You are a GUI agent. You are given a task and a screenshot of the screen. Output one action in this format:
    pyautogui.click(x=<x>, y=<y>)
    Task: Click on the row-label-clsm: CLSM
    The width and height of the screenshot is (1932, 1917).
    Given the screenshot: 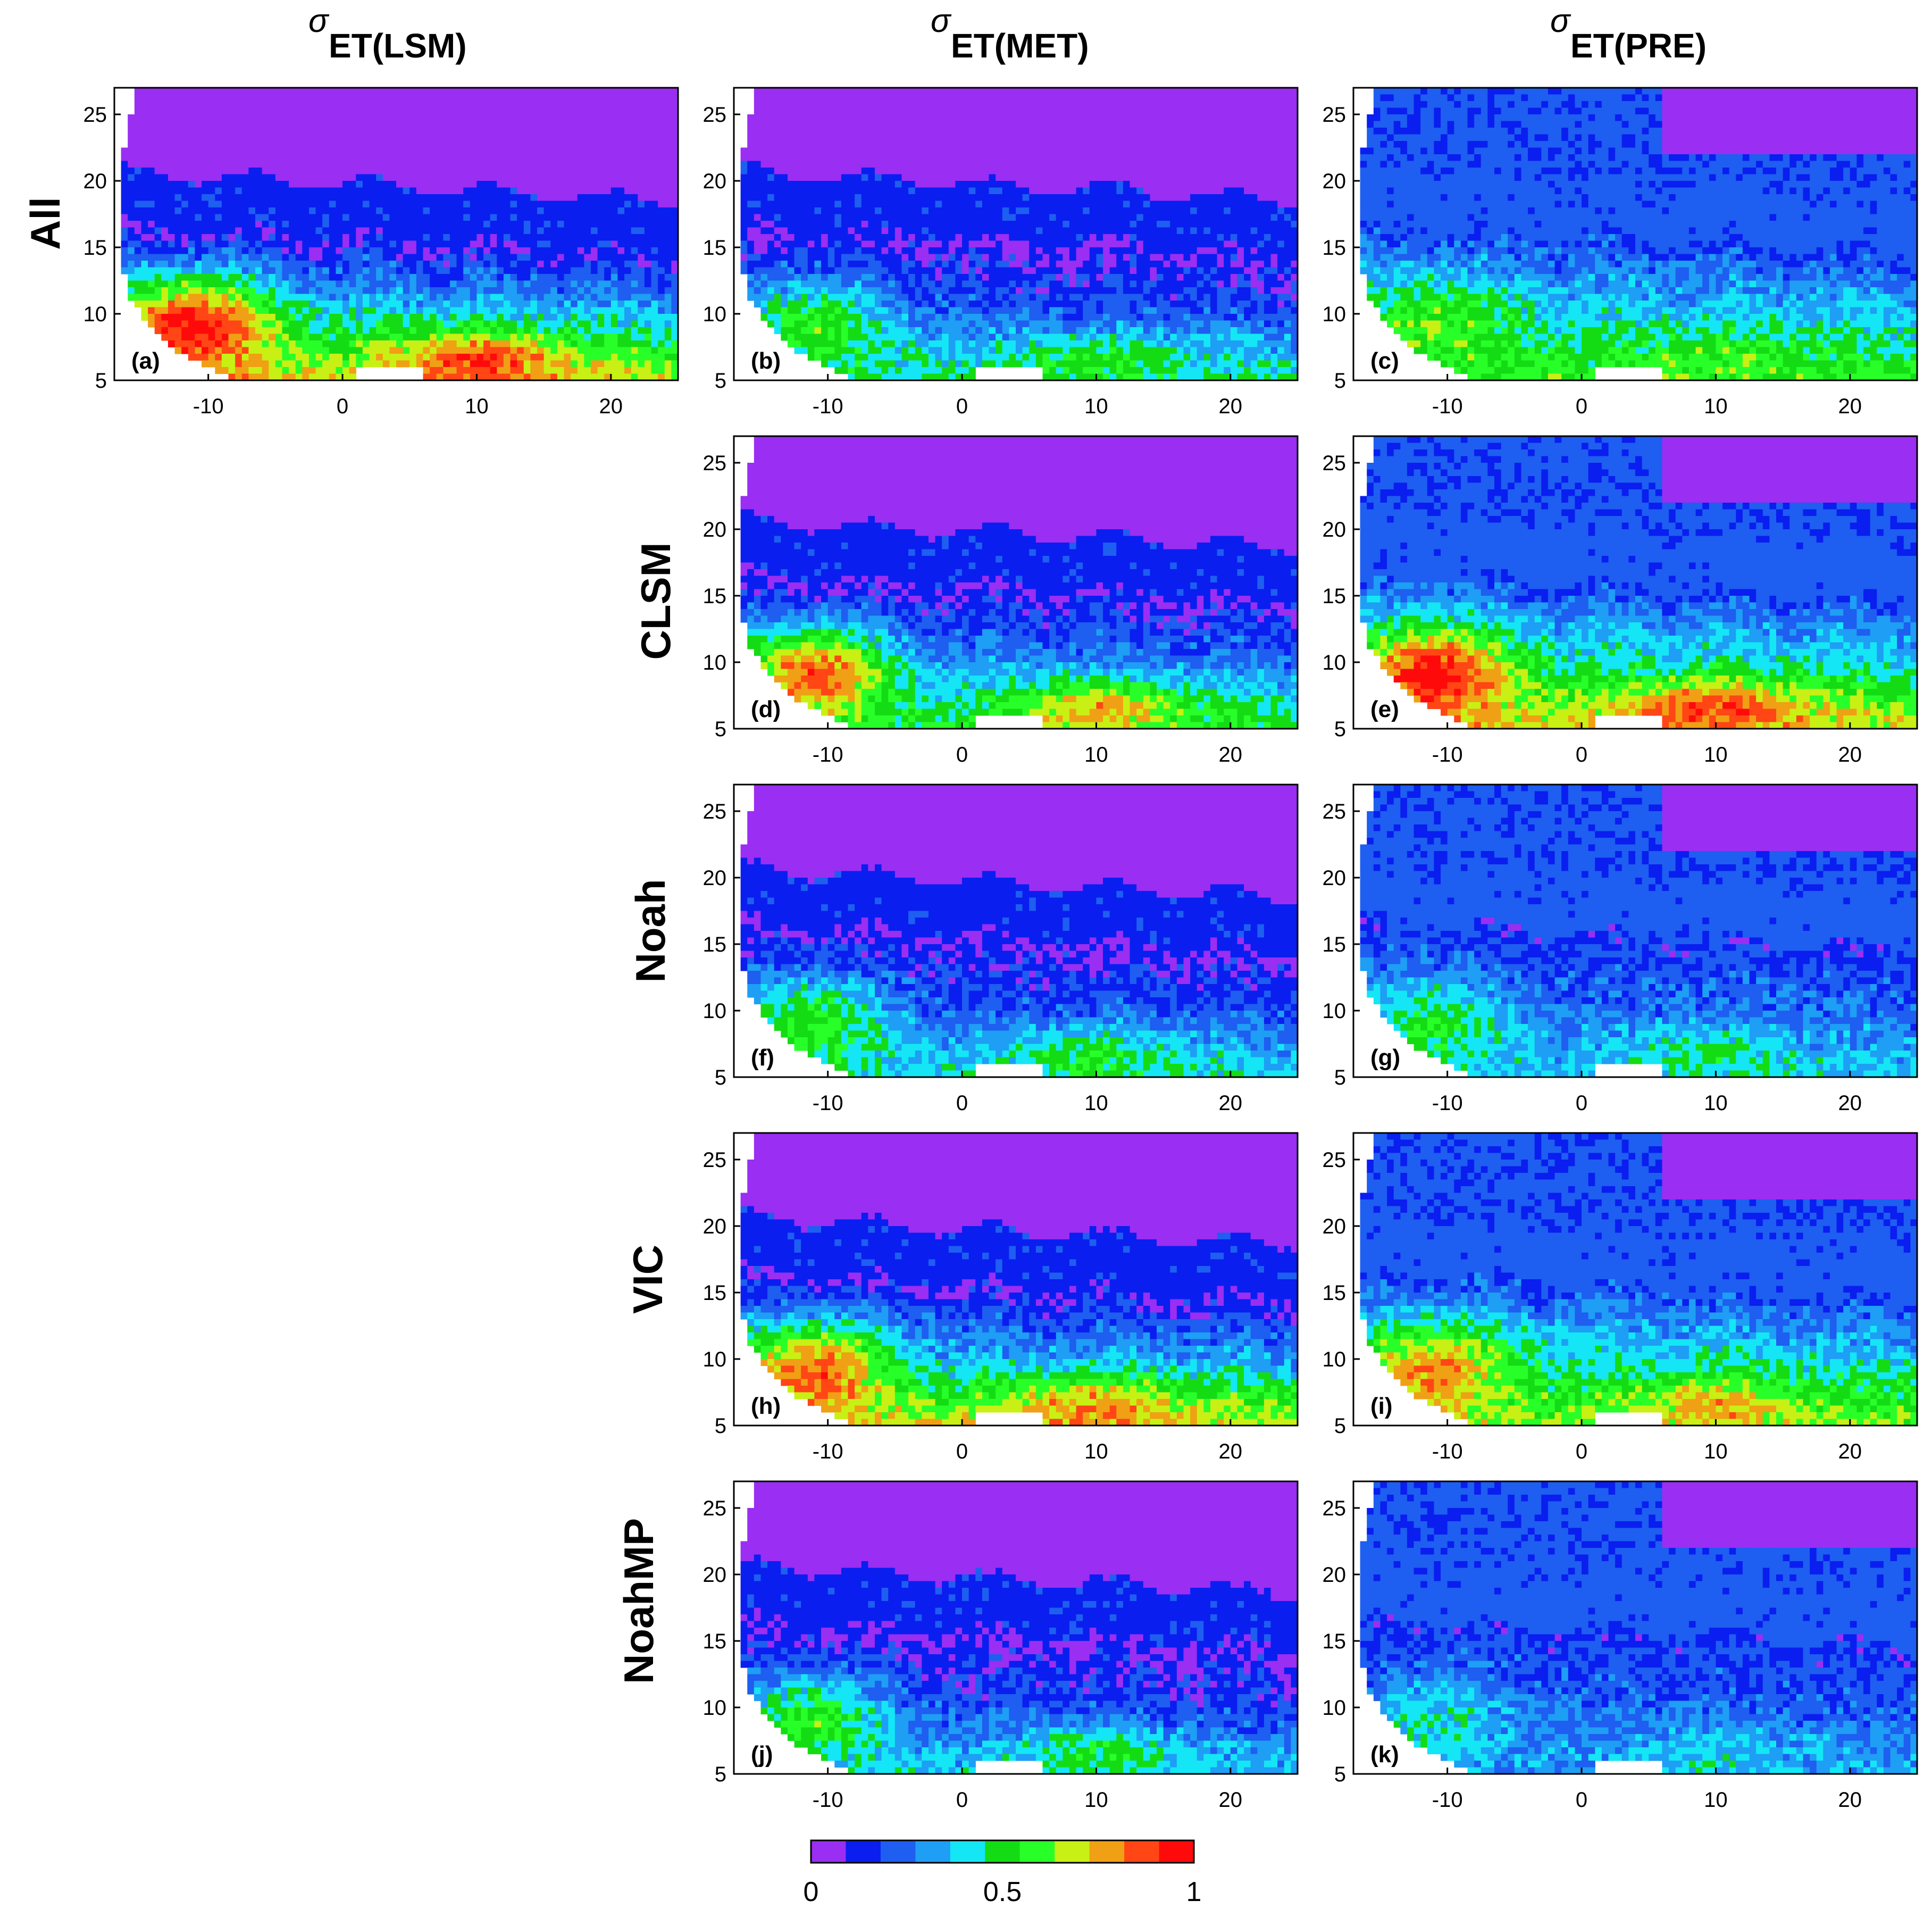 What is the action you would take?
    pyautogui.click(x=655, y=602)
    